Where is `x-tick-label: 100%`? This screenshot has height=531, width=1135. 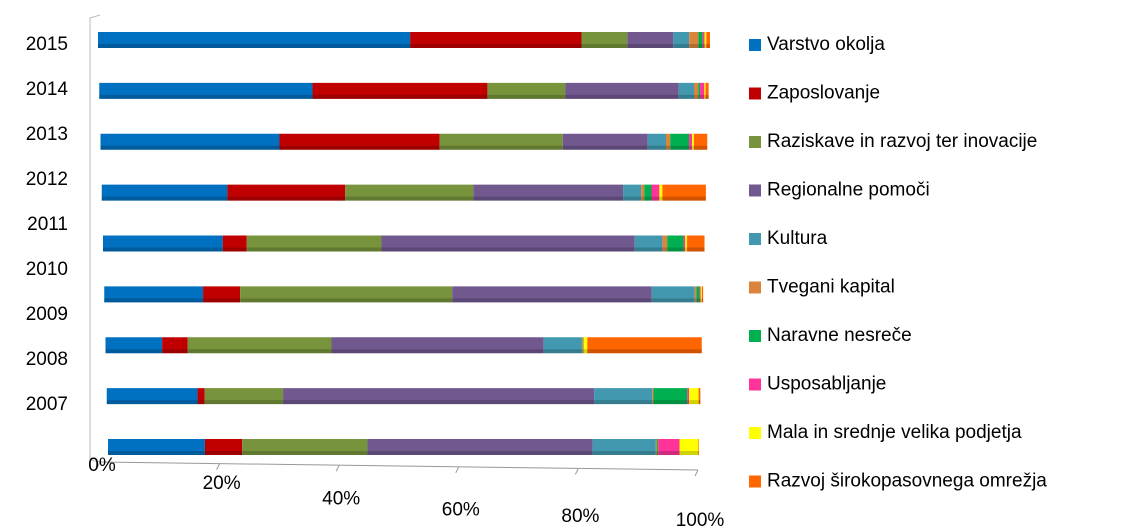 x-tick-label: 100% is located at coordinates (700, 520).